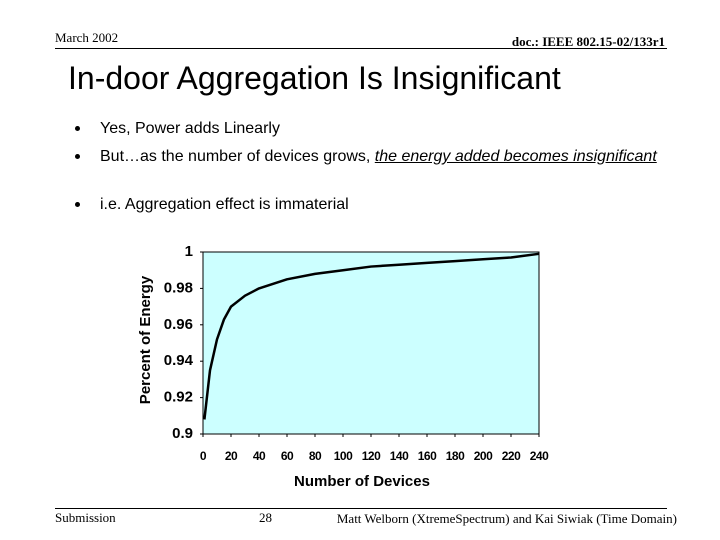  I want to click on footer-left: Submission, so click(85, 517).